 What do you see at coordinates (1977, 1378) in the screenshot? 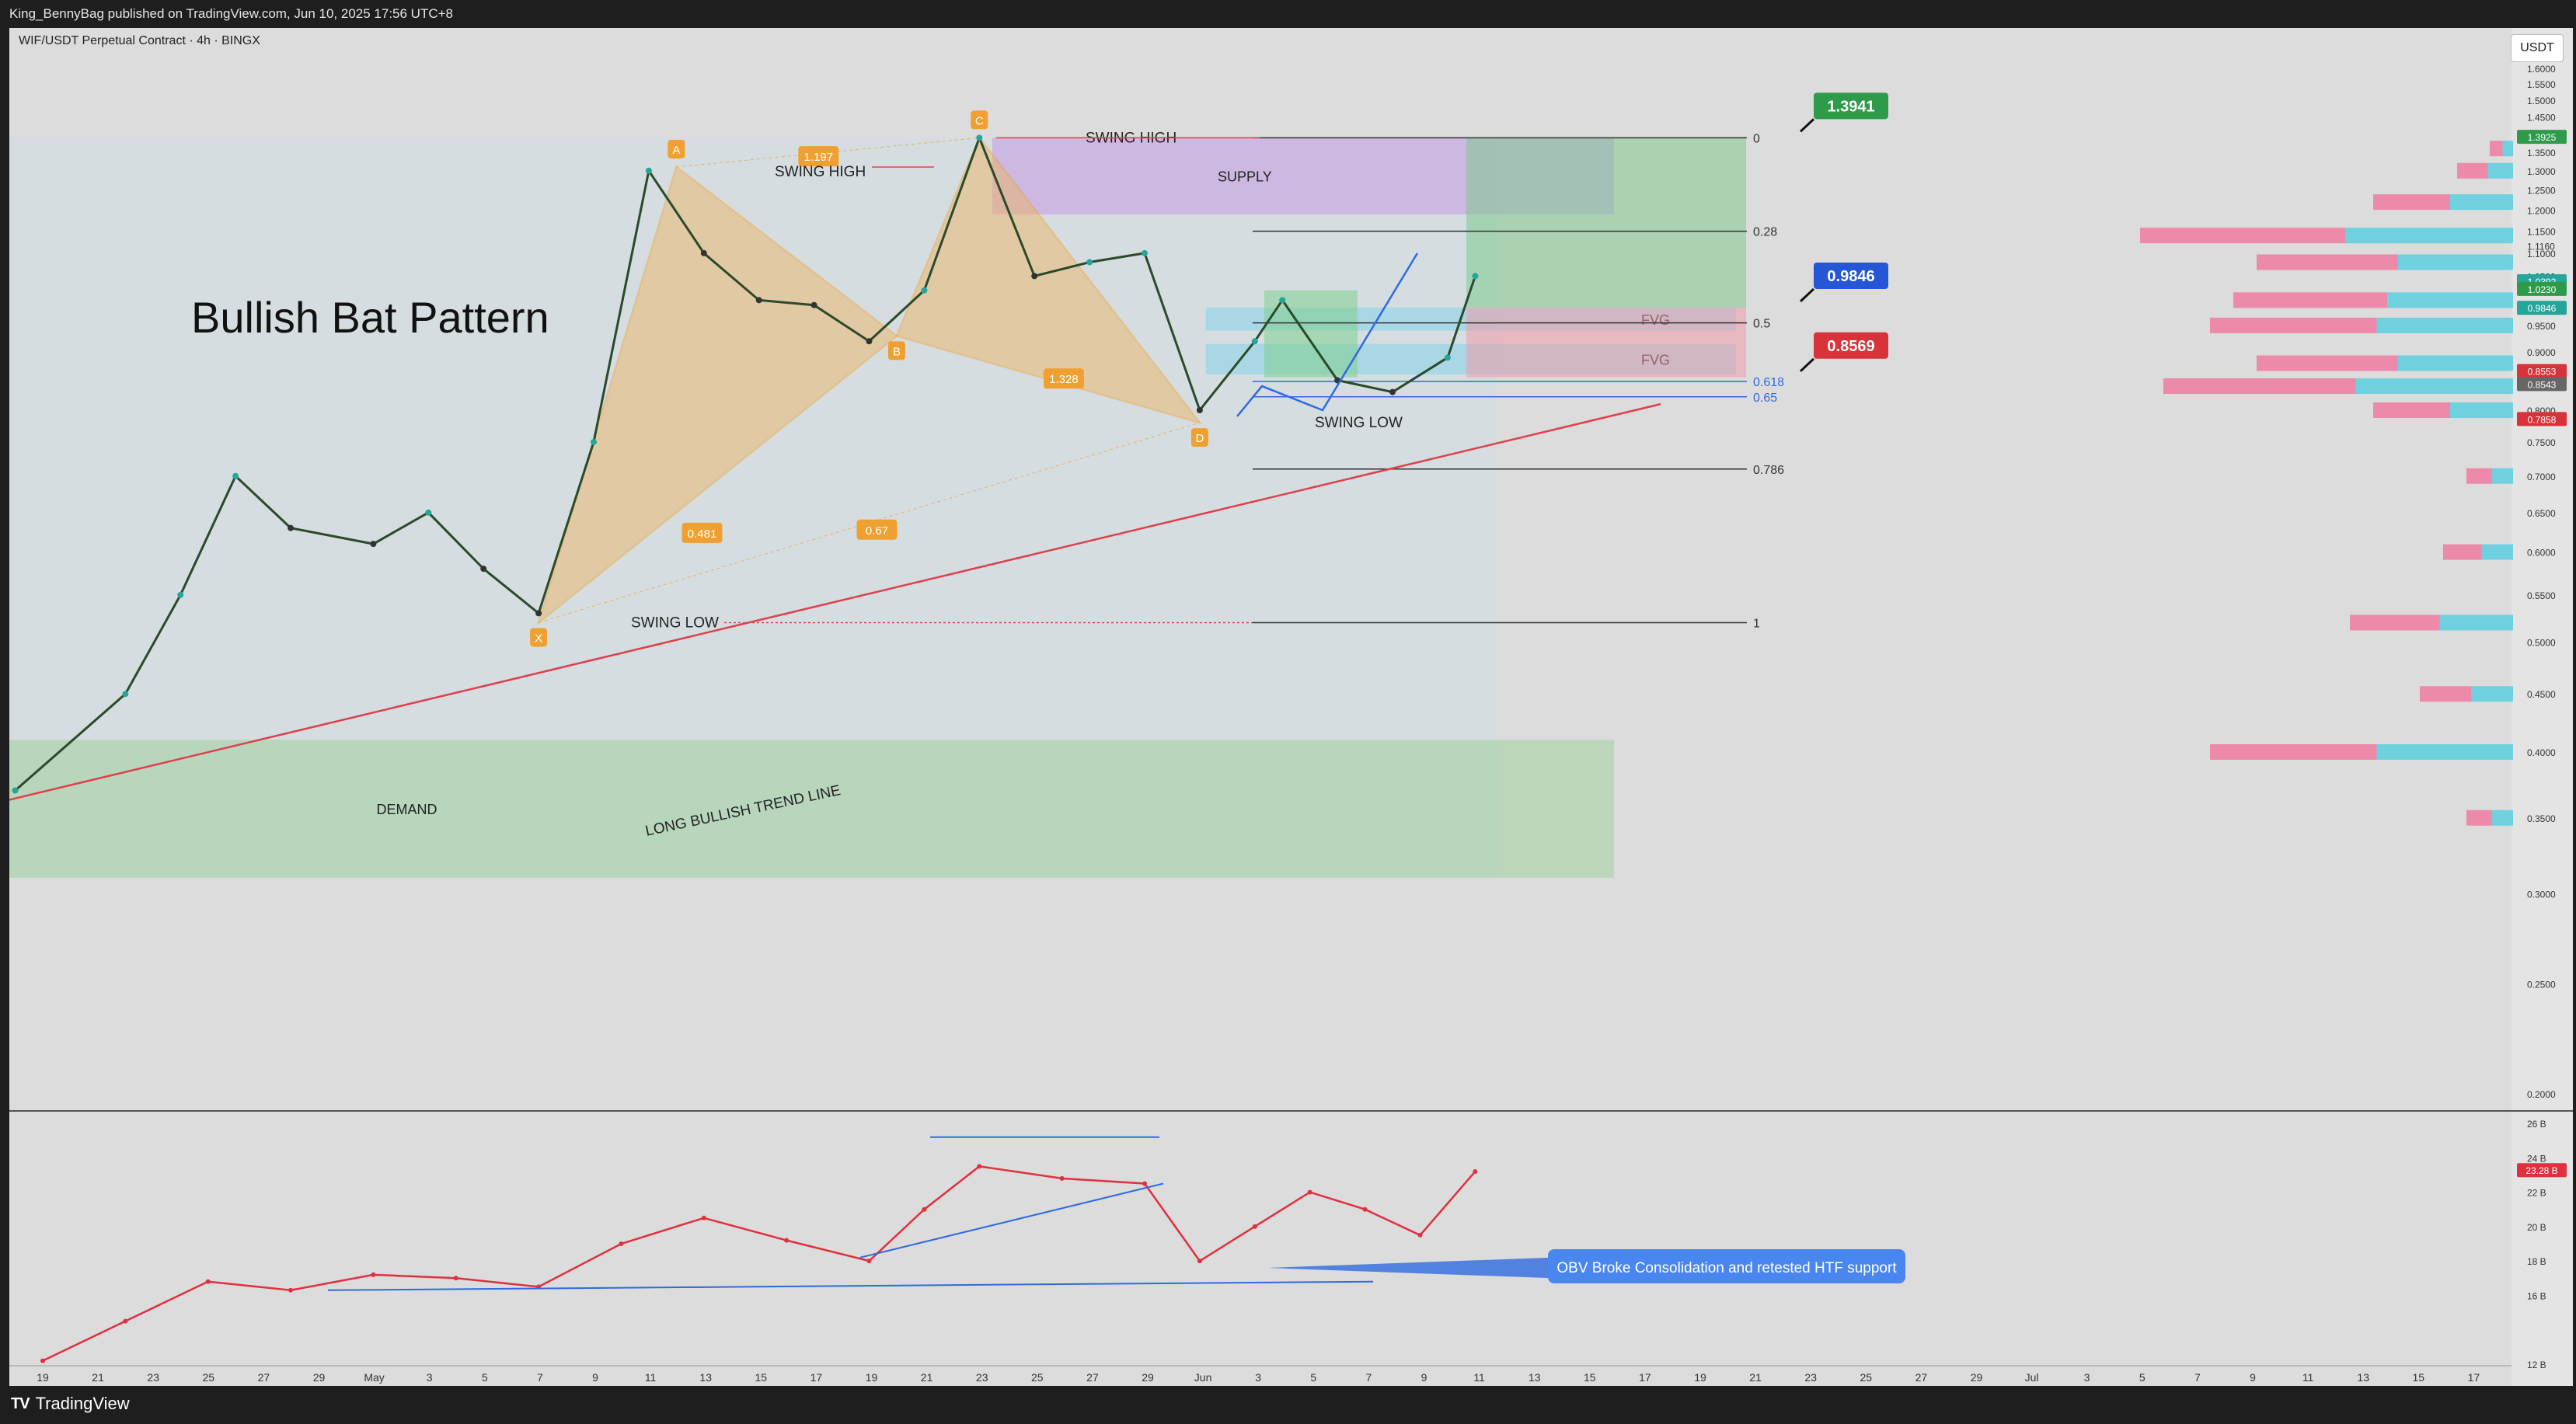
I see `time-tick-35: 29` at bounding box center [1977, 1378].